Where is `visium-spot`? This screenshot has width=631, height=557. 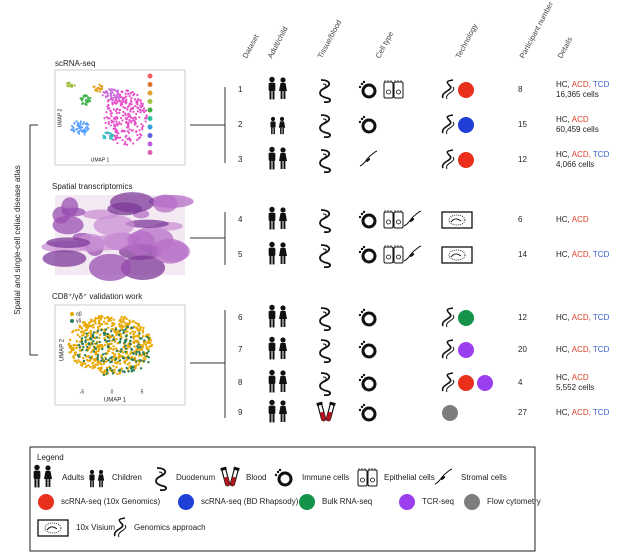 visium-spot is located at coordinates (53, 528).